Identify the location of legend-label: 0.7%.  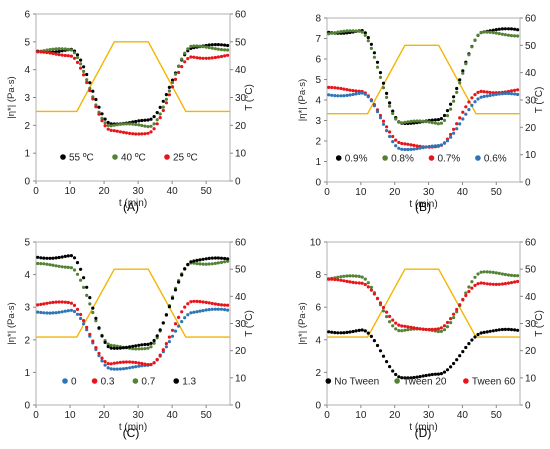
(449, 159).